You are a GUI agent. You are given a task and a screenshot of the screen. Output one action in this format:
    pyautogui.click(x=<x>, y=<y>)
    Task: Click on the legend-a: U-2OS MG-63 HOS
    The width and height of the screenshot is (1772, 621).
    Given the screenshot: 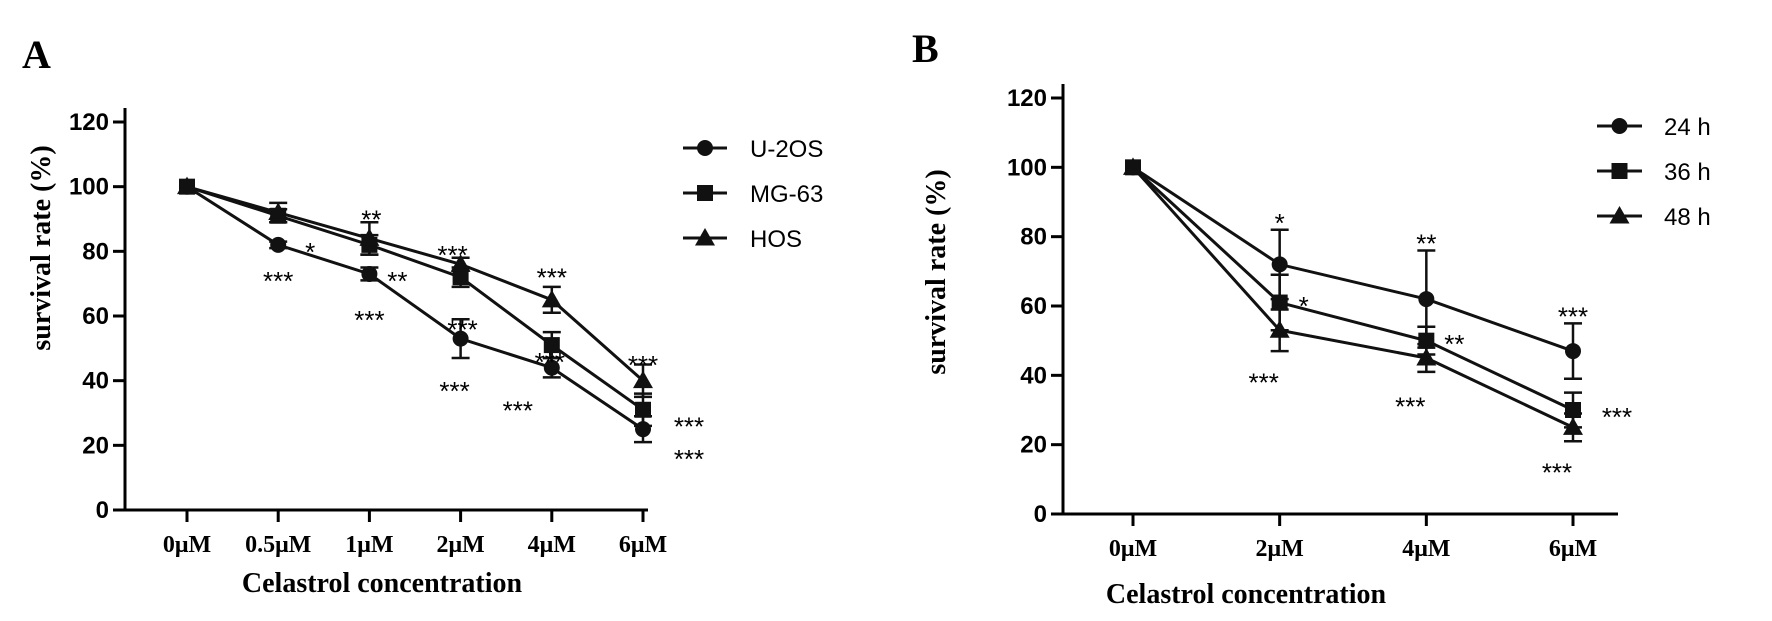 What is the action you would take?
    pyautogui.click(x=753, y=194)
    